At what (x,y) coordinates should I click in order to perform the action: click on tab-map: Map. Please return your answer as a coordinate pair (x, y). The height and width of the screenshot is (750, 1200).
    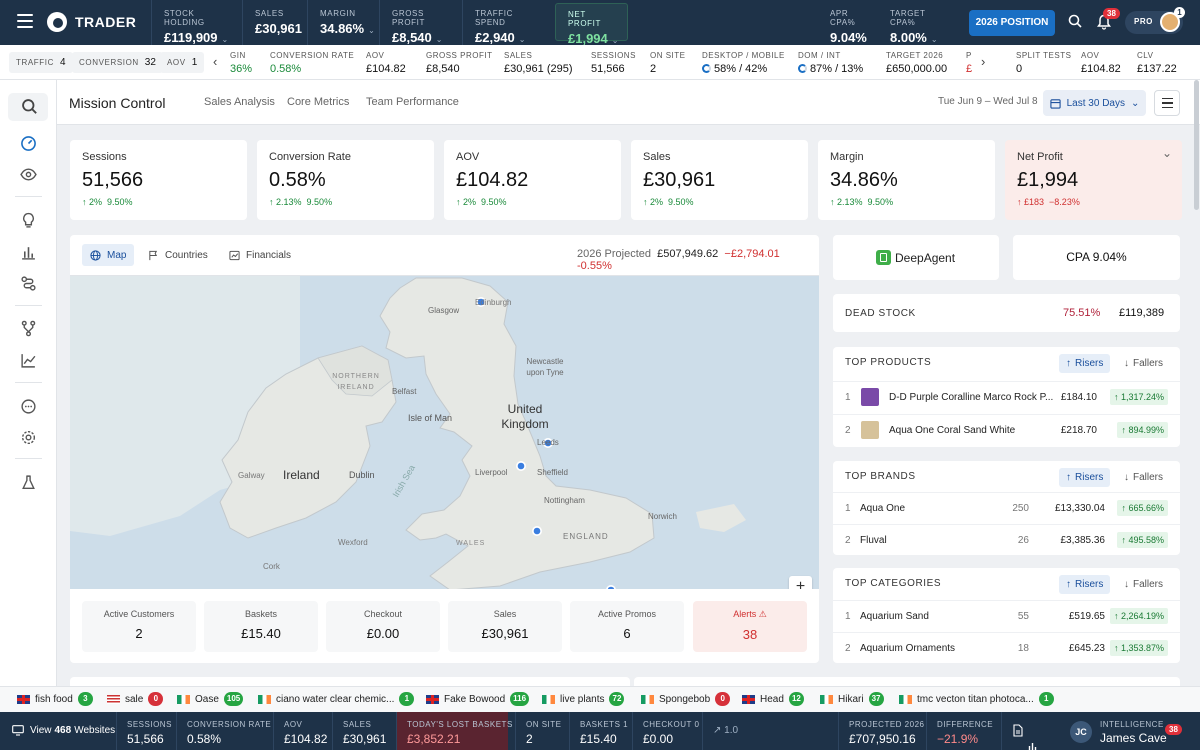
    Looking at the image, I should click on (108, 255).